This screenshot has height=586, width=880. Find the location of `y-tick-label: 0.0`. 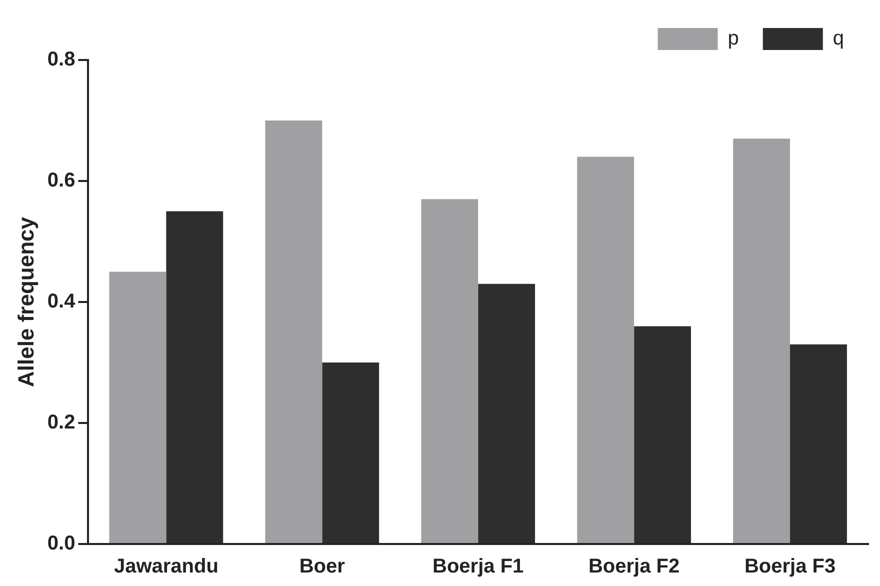

y-tick-label: 0.0 is located at coordinates (61, 543).